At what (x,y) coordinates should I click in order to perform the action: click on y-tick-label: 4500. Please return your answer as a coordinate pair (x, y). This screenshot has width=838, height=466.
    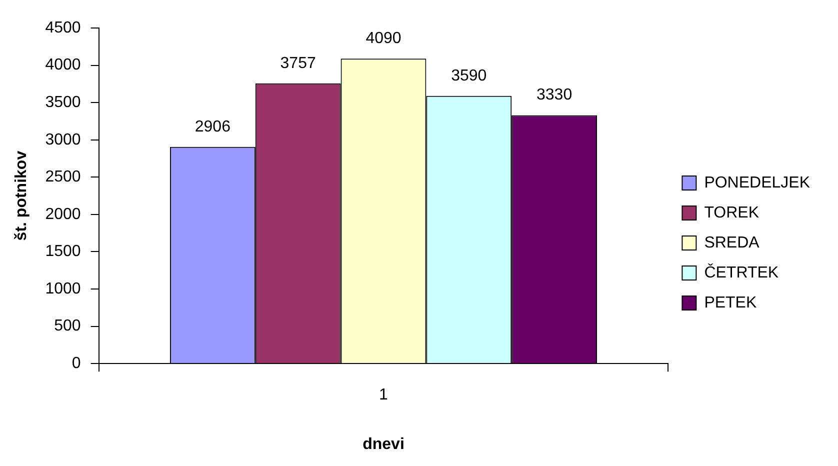
    Looking at the image, I should click on (63, 27).